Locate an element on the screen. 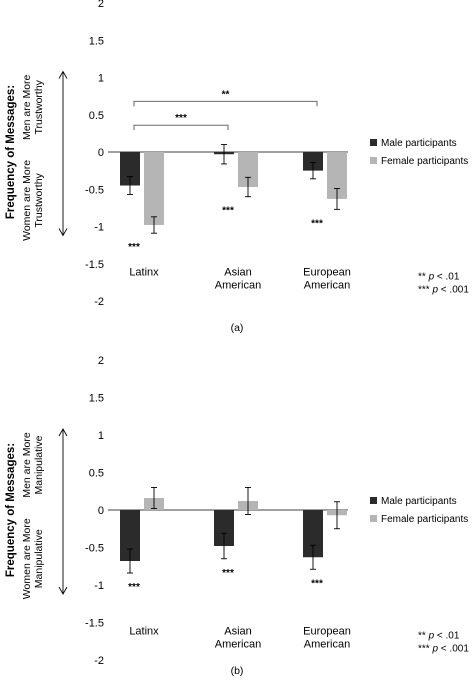 The image size is (474, 693). bracket-stars: *** is located at coordinates (181, 118).